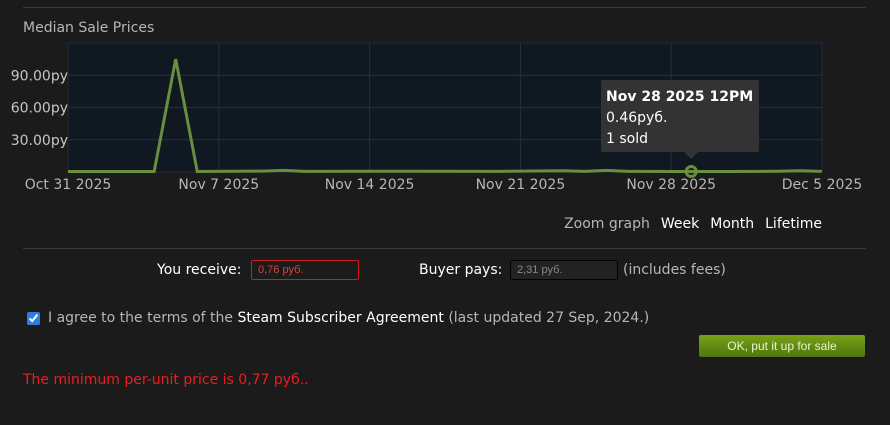  What do you see at coordinates (782, 346) in the screenshot?
I see `put-up-for-sale-button: OK, put it up for sale` at bounding box center [782, 346].